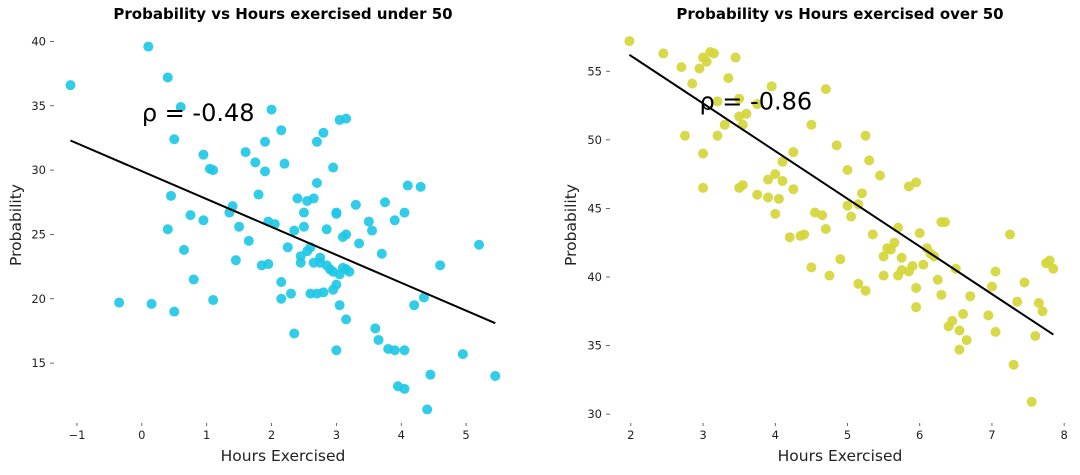 This screenshot has width=1080, height=475. Describe the element at coordinates (594, 414) in the screenshot. I see `right-y-tick-label: 30` at that location.